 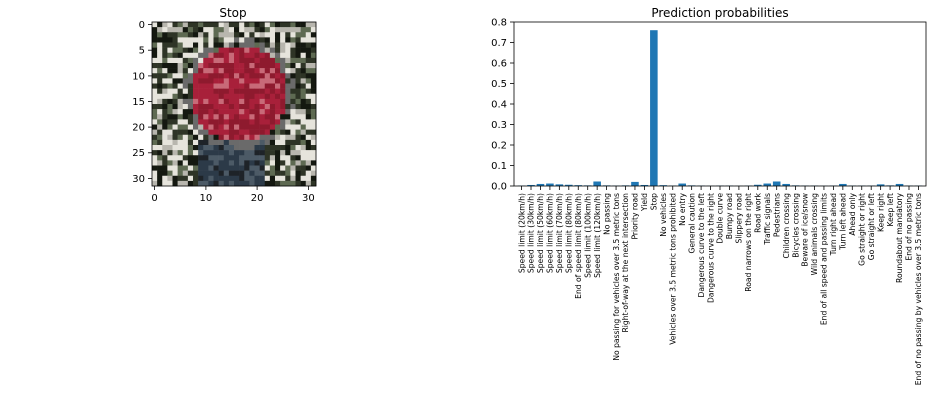 What do you see at coordinates (499, 187) in the screenshot?
I see `chart-ytick-label: 0.0` at bounding box center [499, 187].